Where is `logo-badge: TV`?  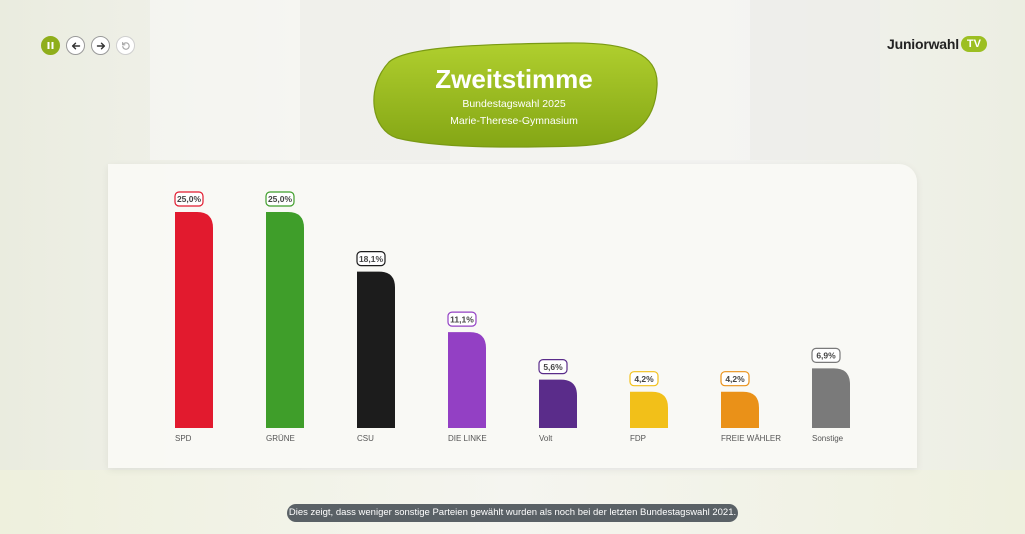 logo-badge: TV is located at coordinates (973, 44).